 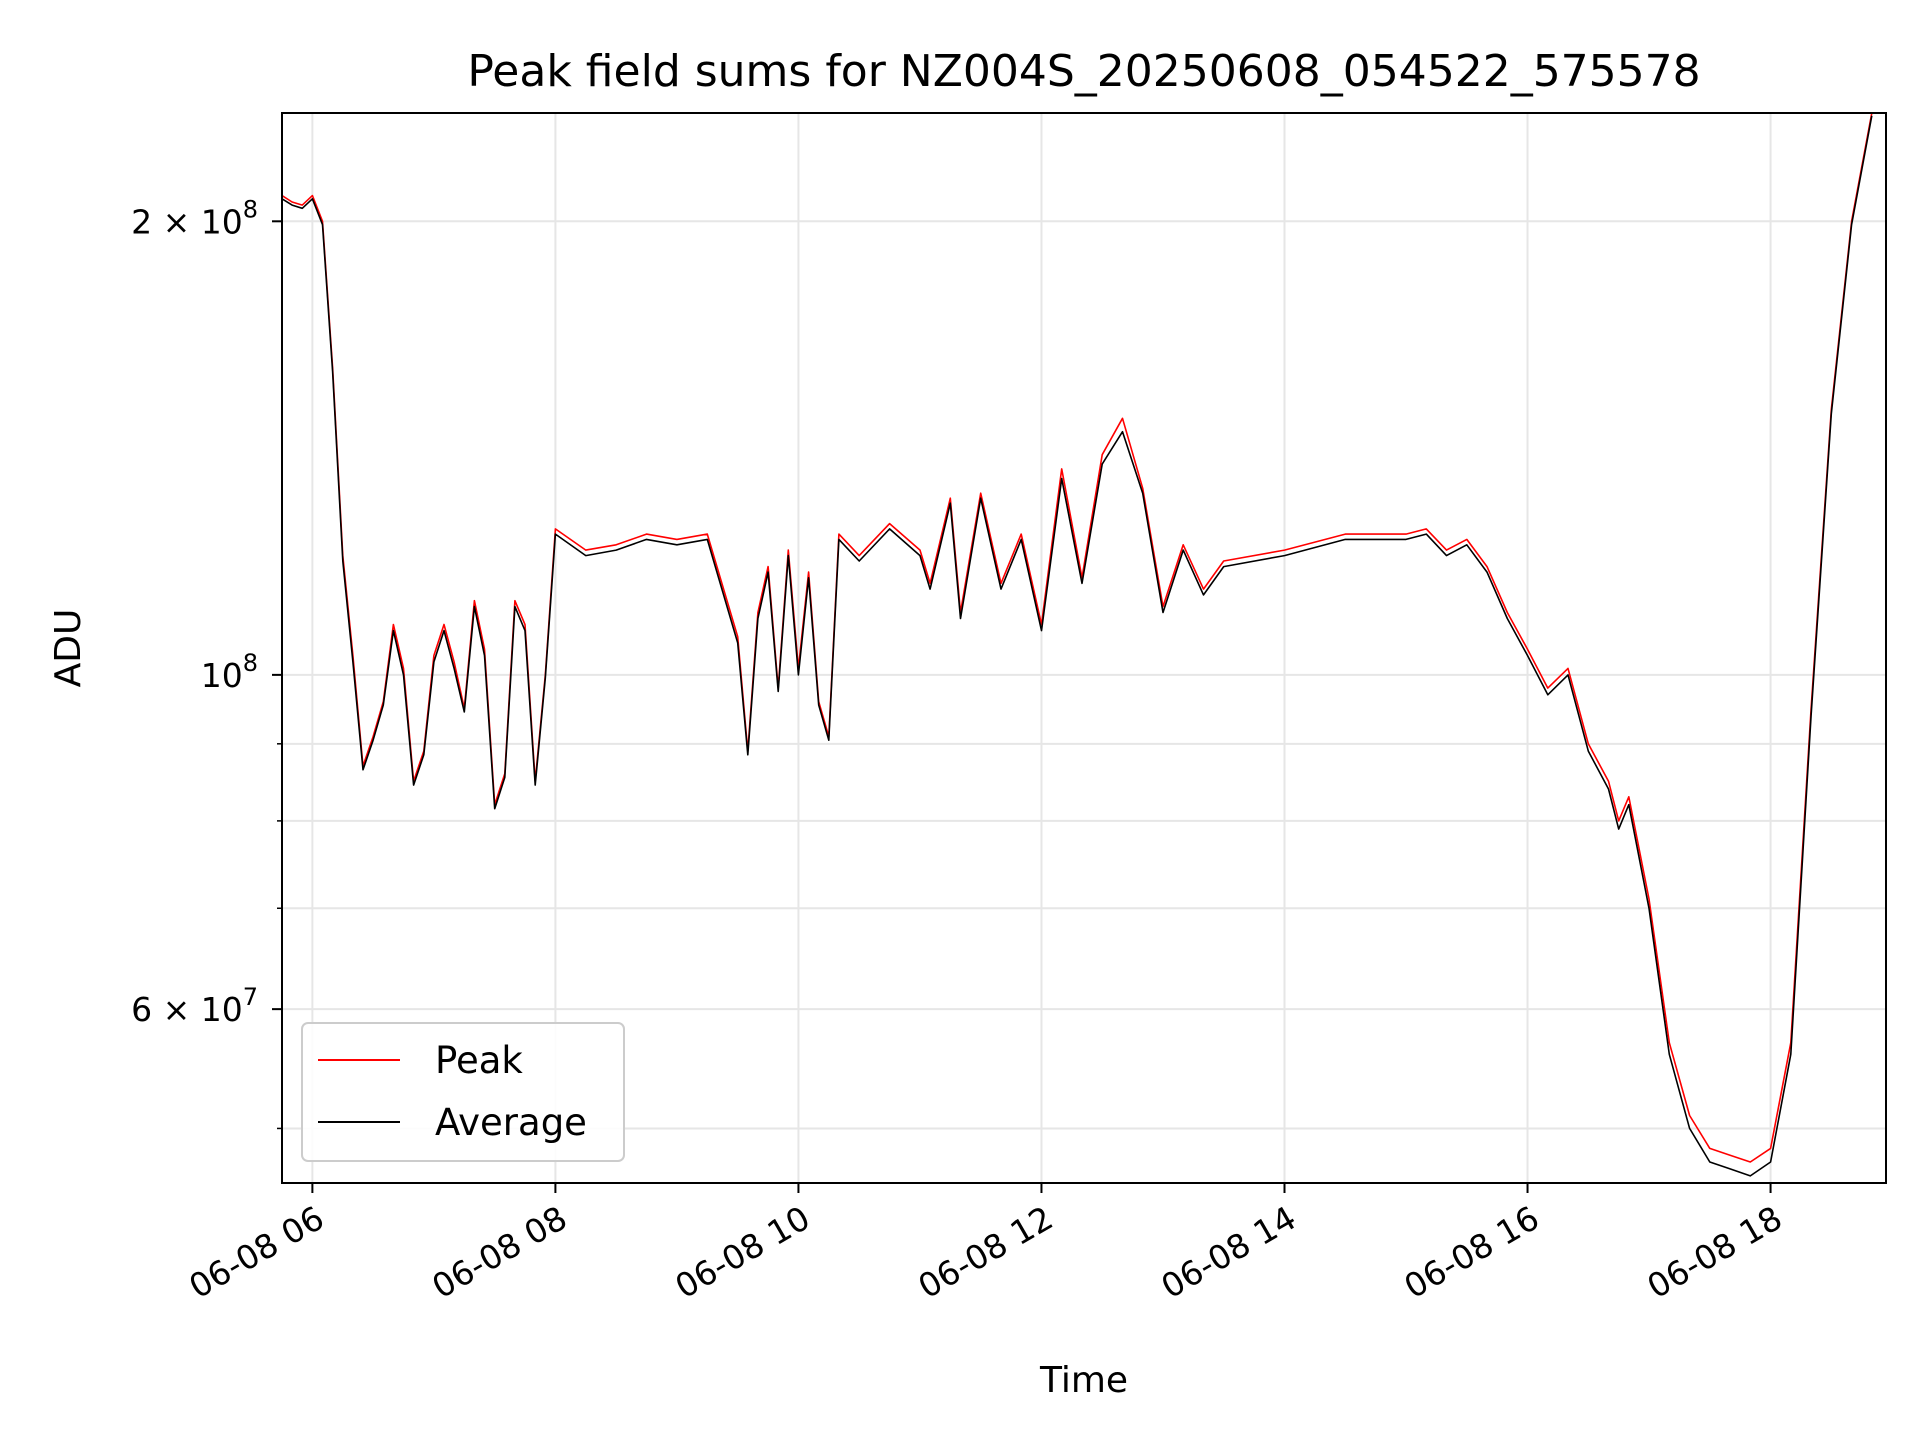 What do you see at coordinates (479, 1060) in the screenshot?
I see `legend-label-peak: Peak` at bounding box center [479, 1060].